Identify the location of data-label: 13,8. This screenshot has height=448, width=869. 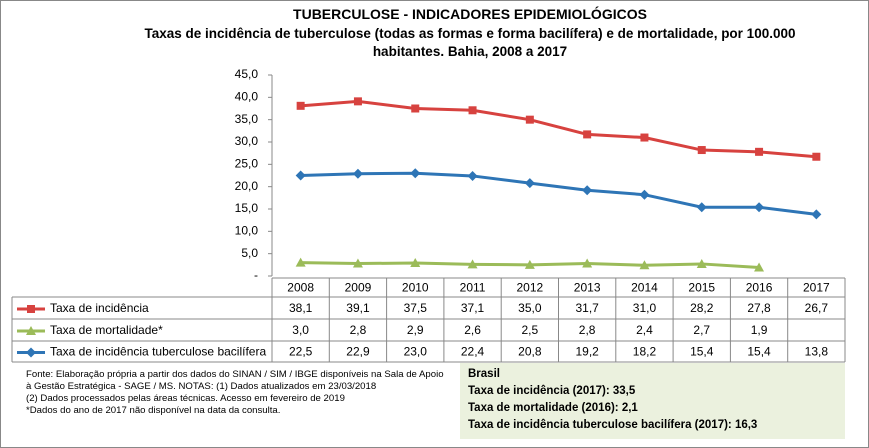
(817, 352).